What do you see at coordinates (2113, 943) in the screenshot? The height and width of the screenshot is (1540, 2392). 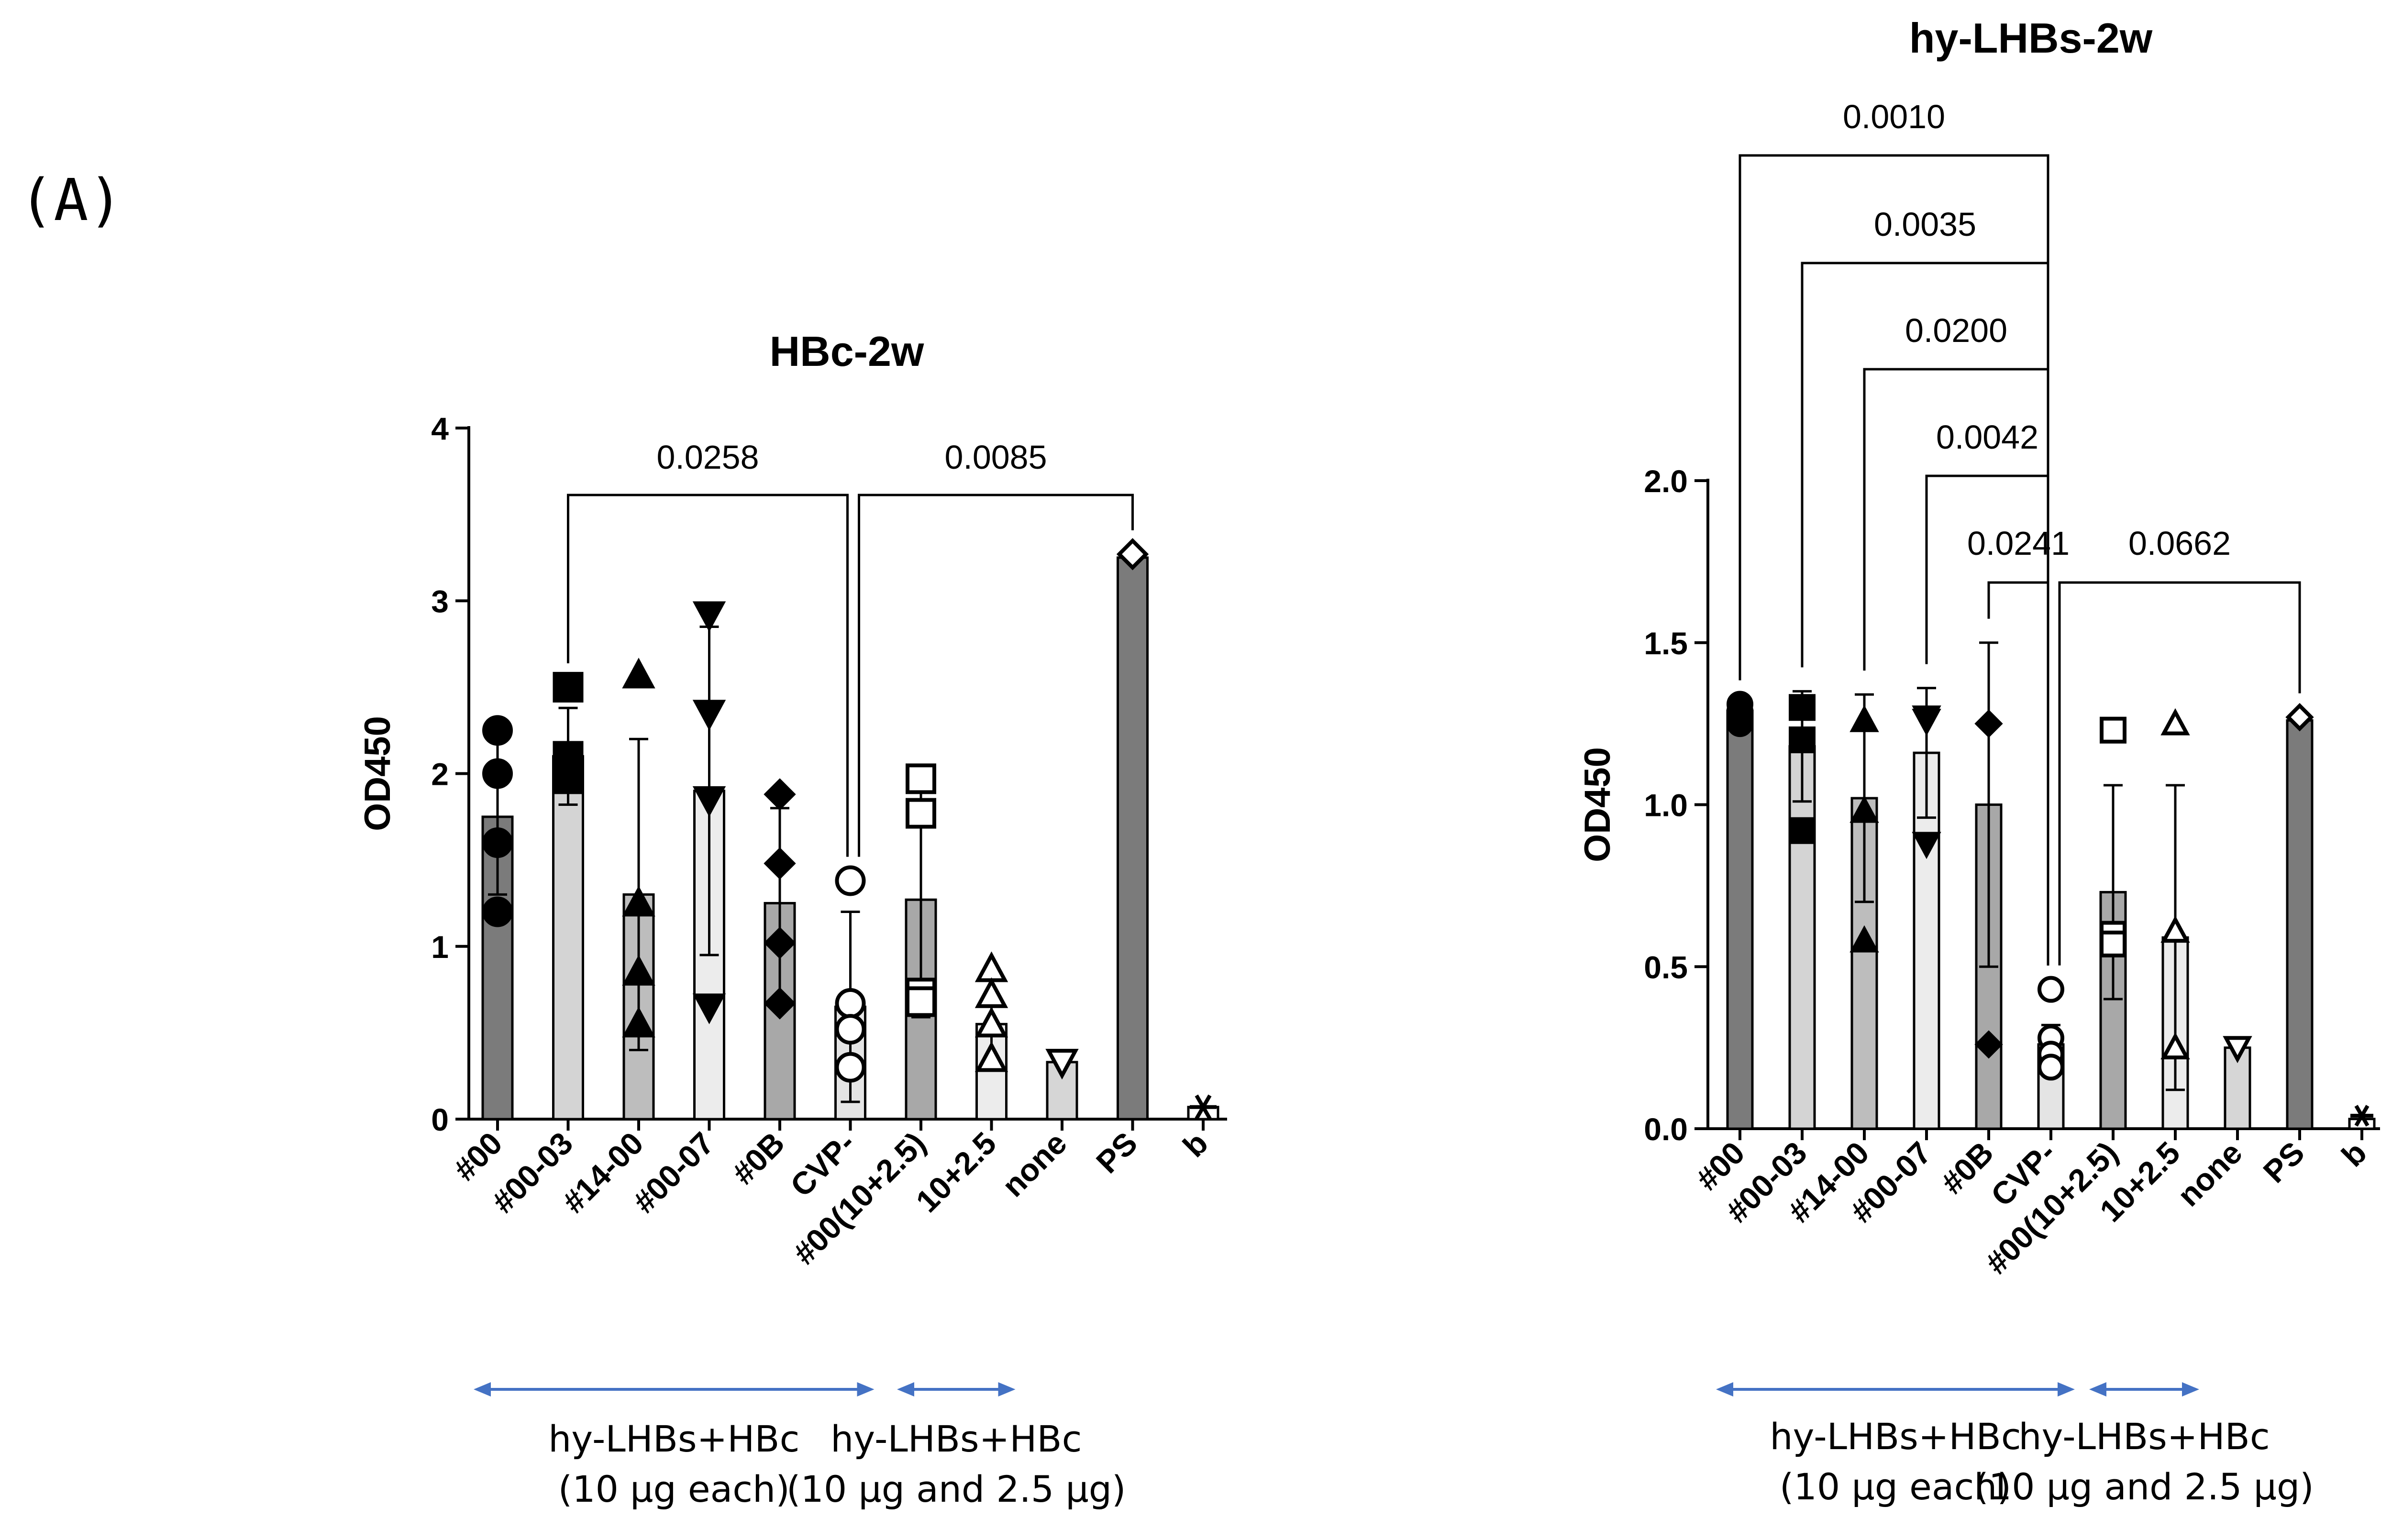 I see `data-point-square-open` at bounding box center [2113, 943].